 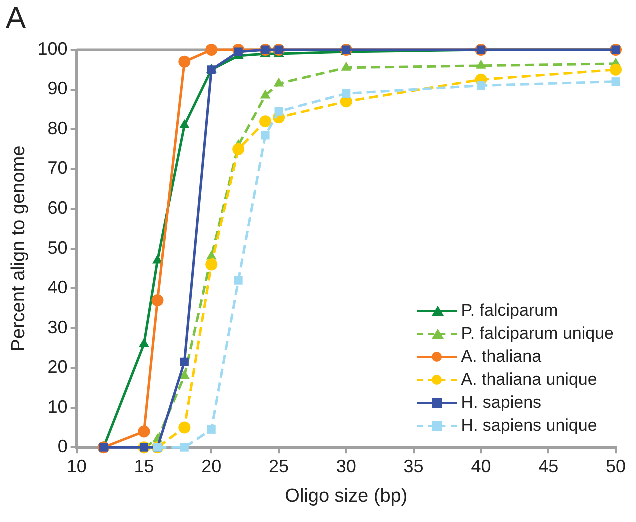 What do you see at coordinates (53, 48) in the screenshot?
I see `y-tick-label: 100` at bounding box center [53, 48].